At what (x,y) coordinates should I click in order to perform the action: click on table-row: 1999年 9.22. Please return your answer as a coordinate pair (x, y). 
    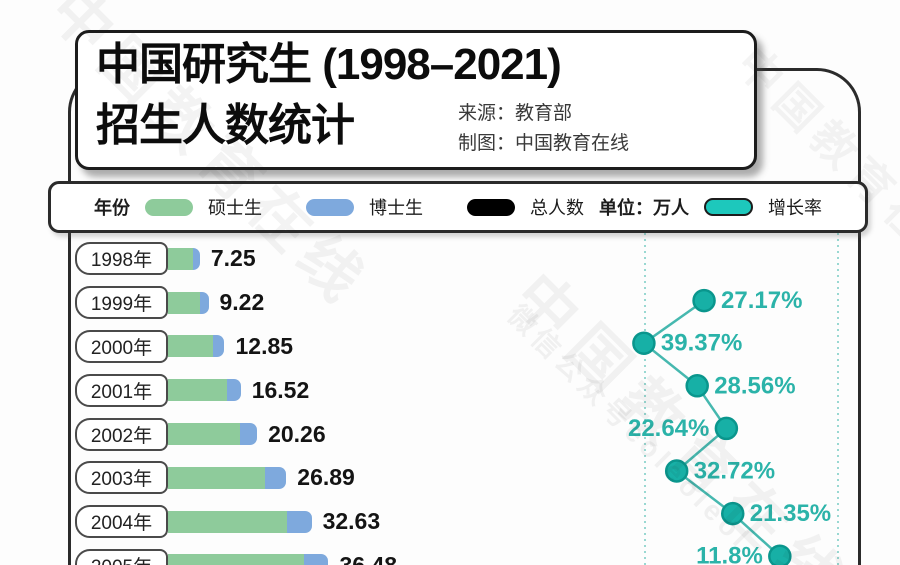
    Looking at the image, I should click on (450, 303).